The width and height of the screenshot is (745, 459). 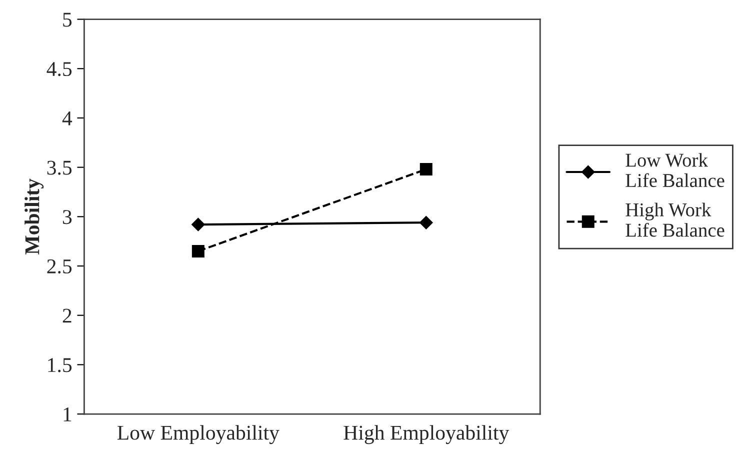 I want to click on x-tick-label: High Employability, so click(x=427, y=434).